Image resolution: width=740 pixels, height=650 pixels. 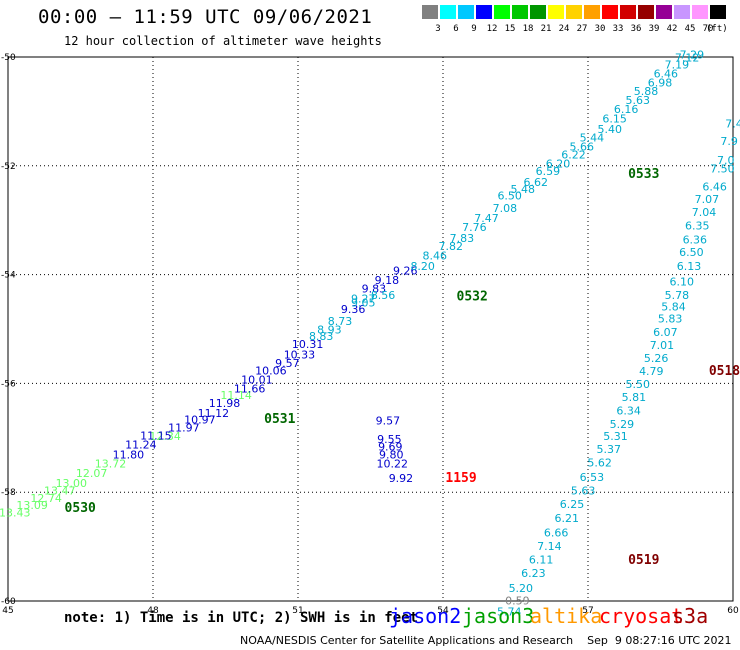 What do you see at coordinates (583, 490) in the screenshot?
I see `data-point-jason2-cyan: 5.63` at bounding box center [583, 490].